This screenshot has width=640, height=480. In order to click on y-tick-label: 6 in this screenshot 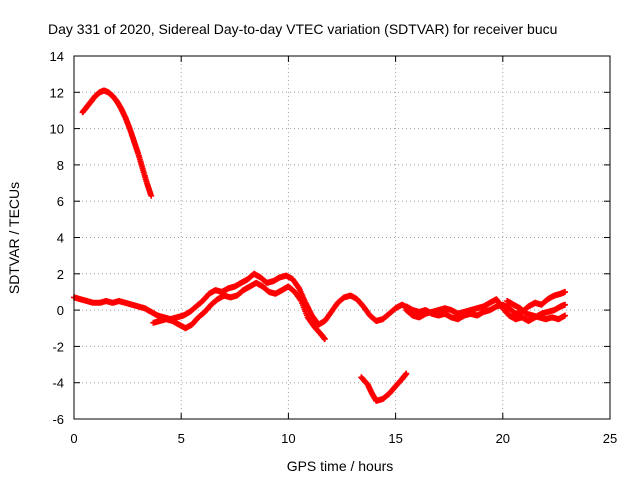, I will do `click(60, 201)`.